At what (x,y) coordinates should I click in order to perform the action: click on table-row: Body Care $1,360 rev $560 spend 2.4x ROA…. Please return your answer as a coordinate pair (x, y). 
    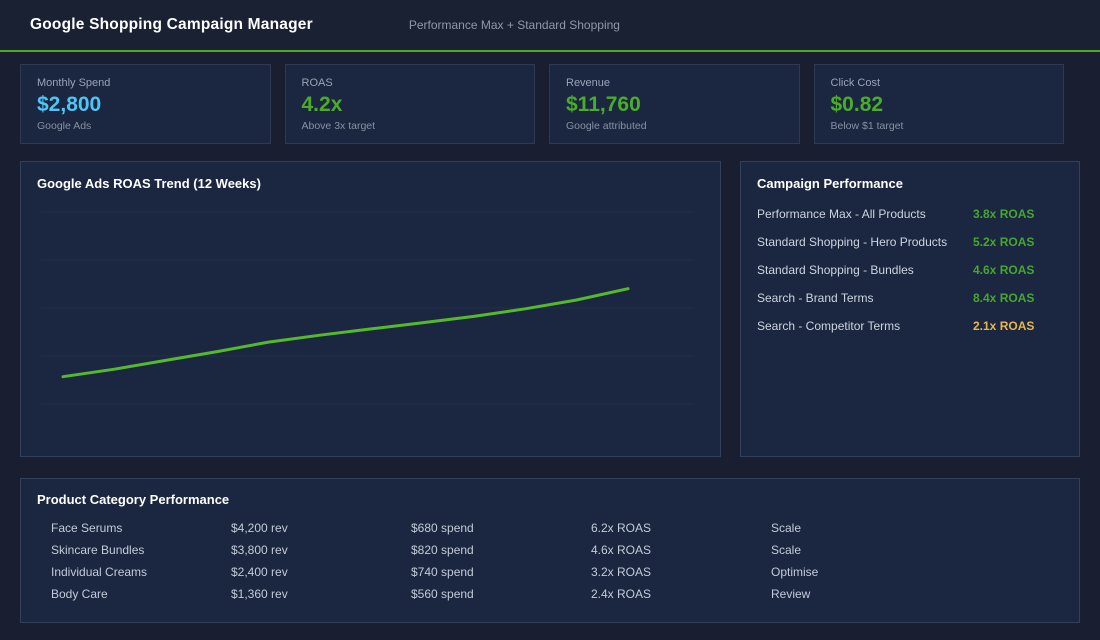
    Looking at the image, I should click on (557, 594).